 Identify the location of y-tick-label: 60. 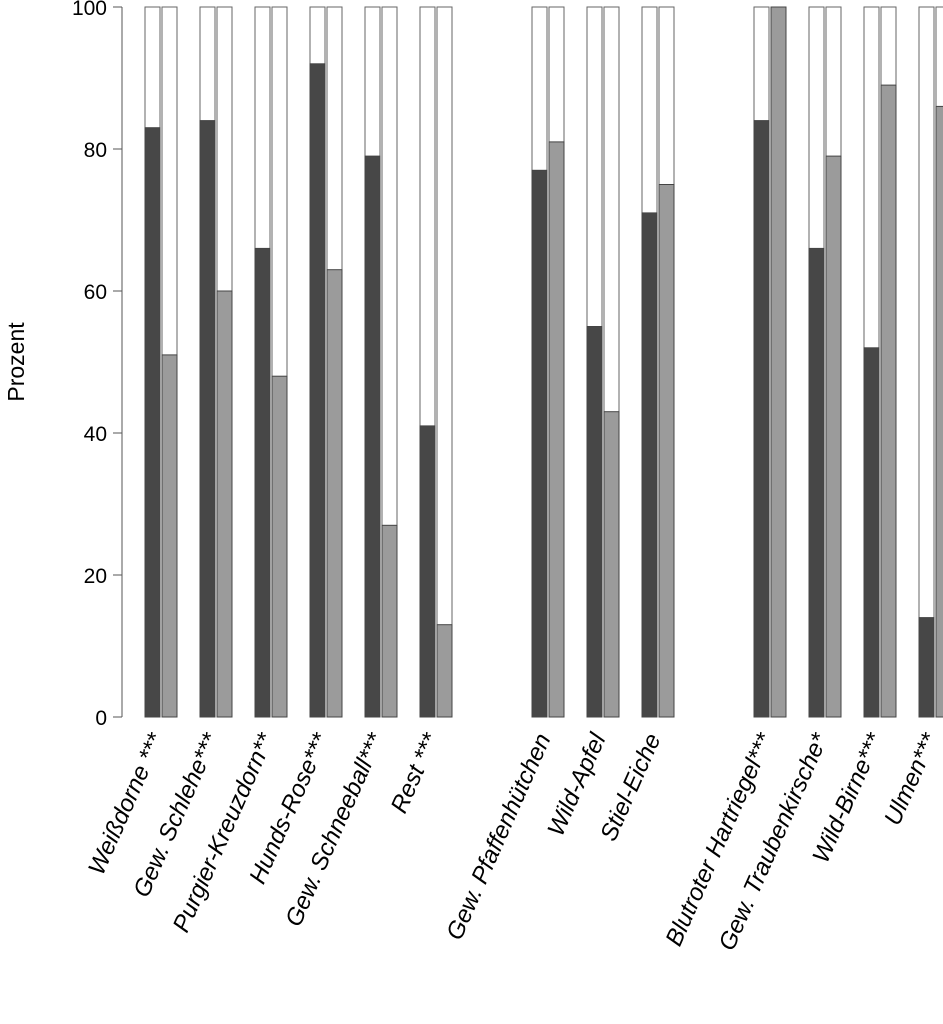
(95, 292).